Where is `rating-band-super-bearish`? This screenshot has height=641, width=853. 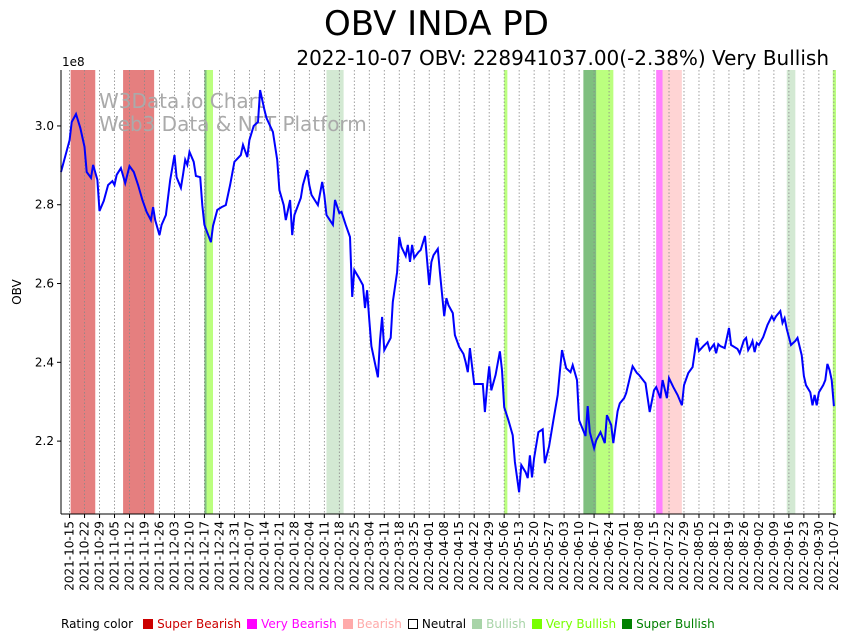 rating-band-super-bearish is located at coordinates (139, 292).